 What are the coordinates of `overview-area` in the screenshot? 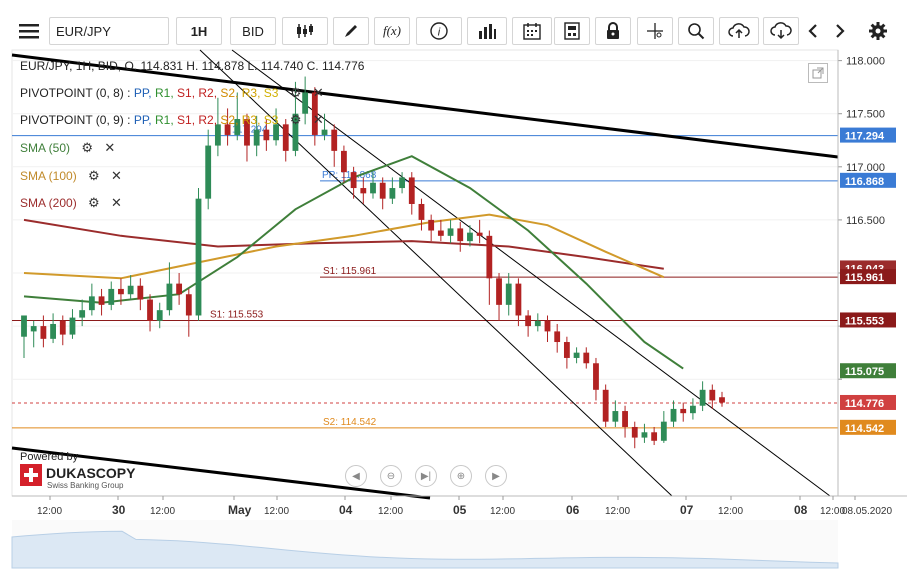 It's located at (425, 549).